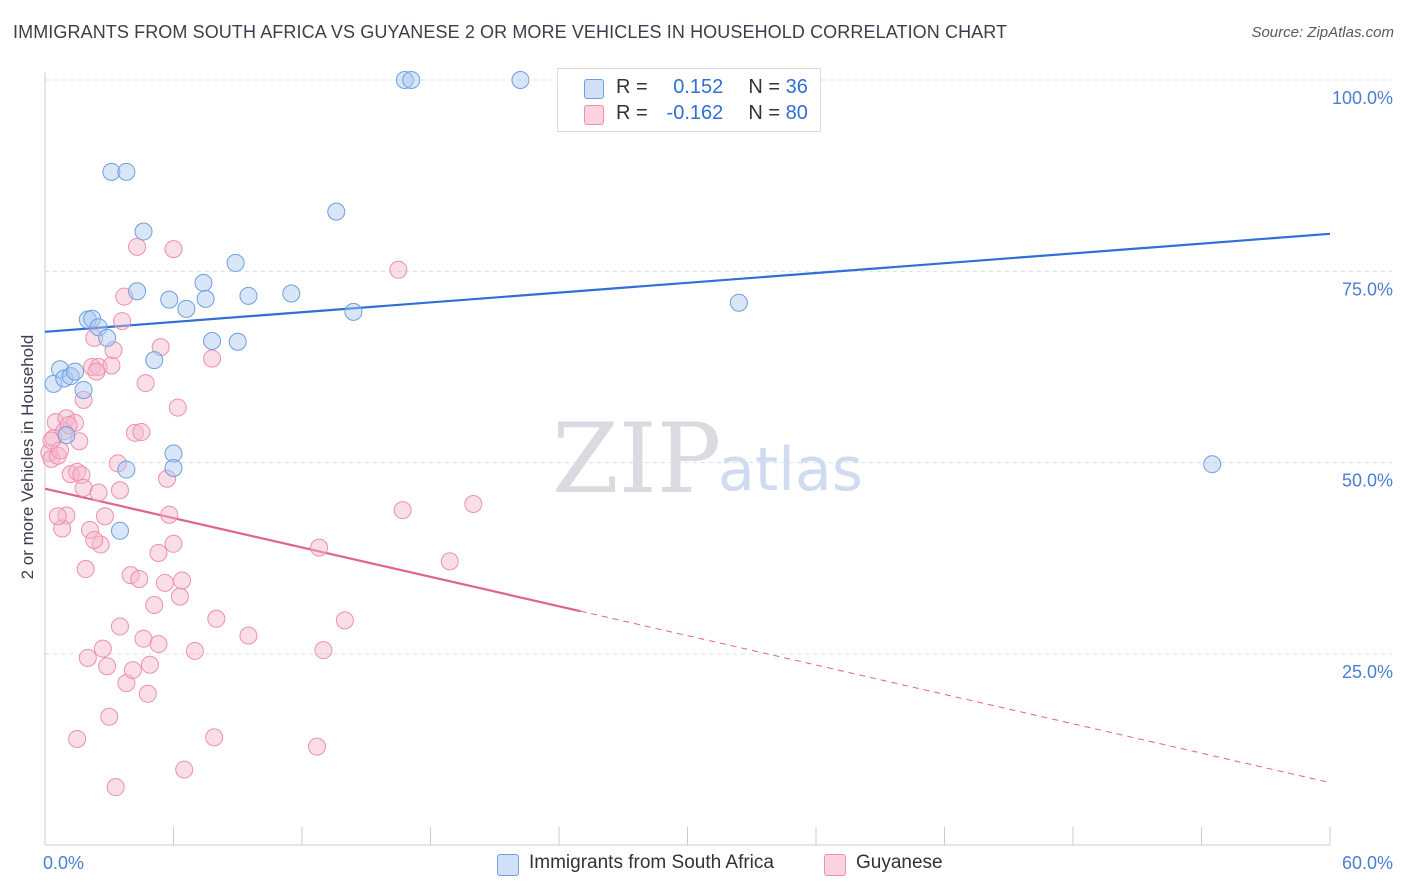  I want to click on y-tick-label: 25.0%, so click(1367, 672).